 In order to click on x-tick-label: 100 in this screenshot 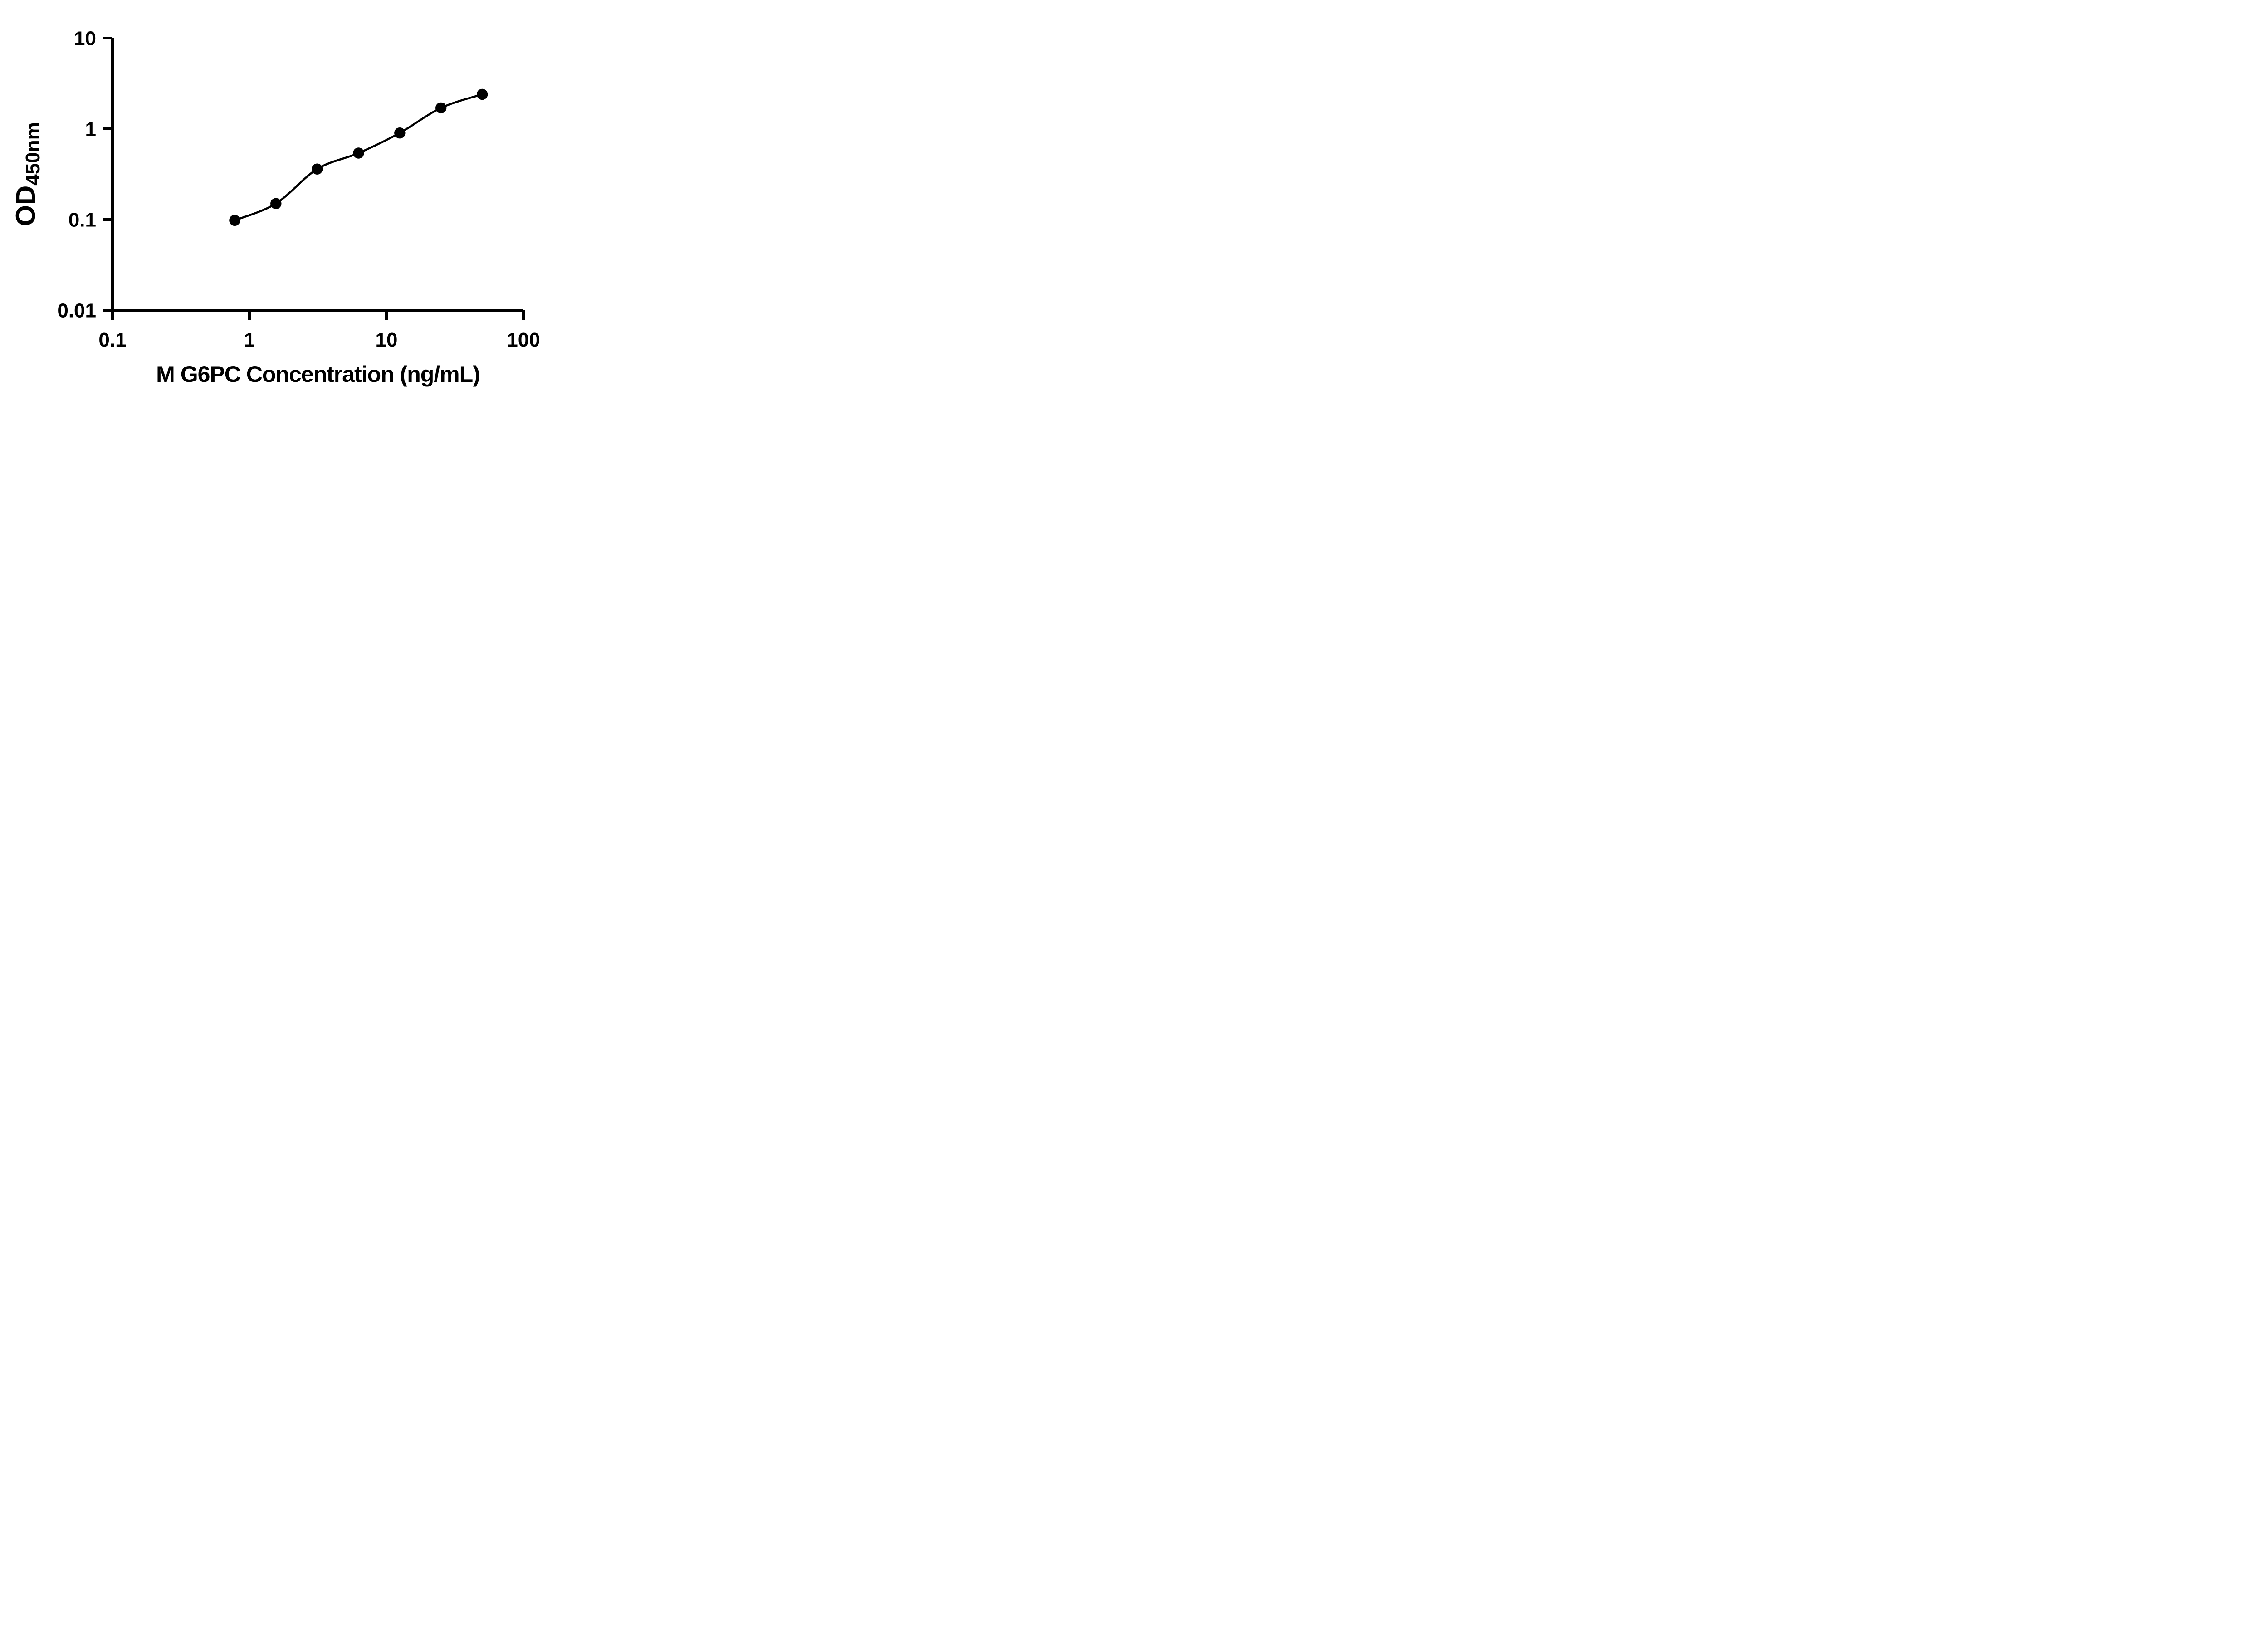, I will do `click(524, 340)`.